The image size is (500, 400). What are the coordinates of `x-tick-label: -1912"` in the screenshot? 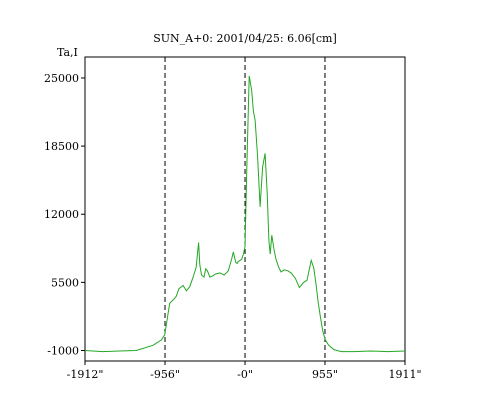 It's located at (85, 374).